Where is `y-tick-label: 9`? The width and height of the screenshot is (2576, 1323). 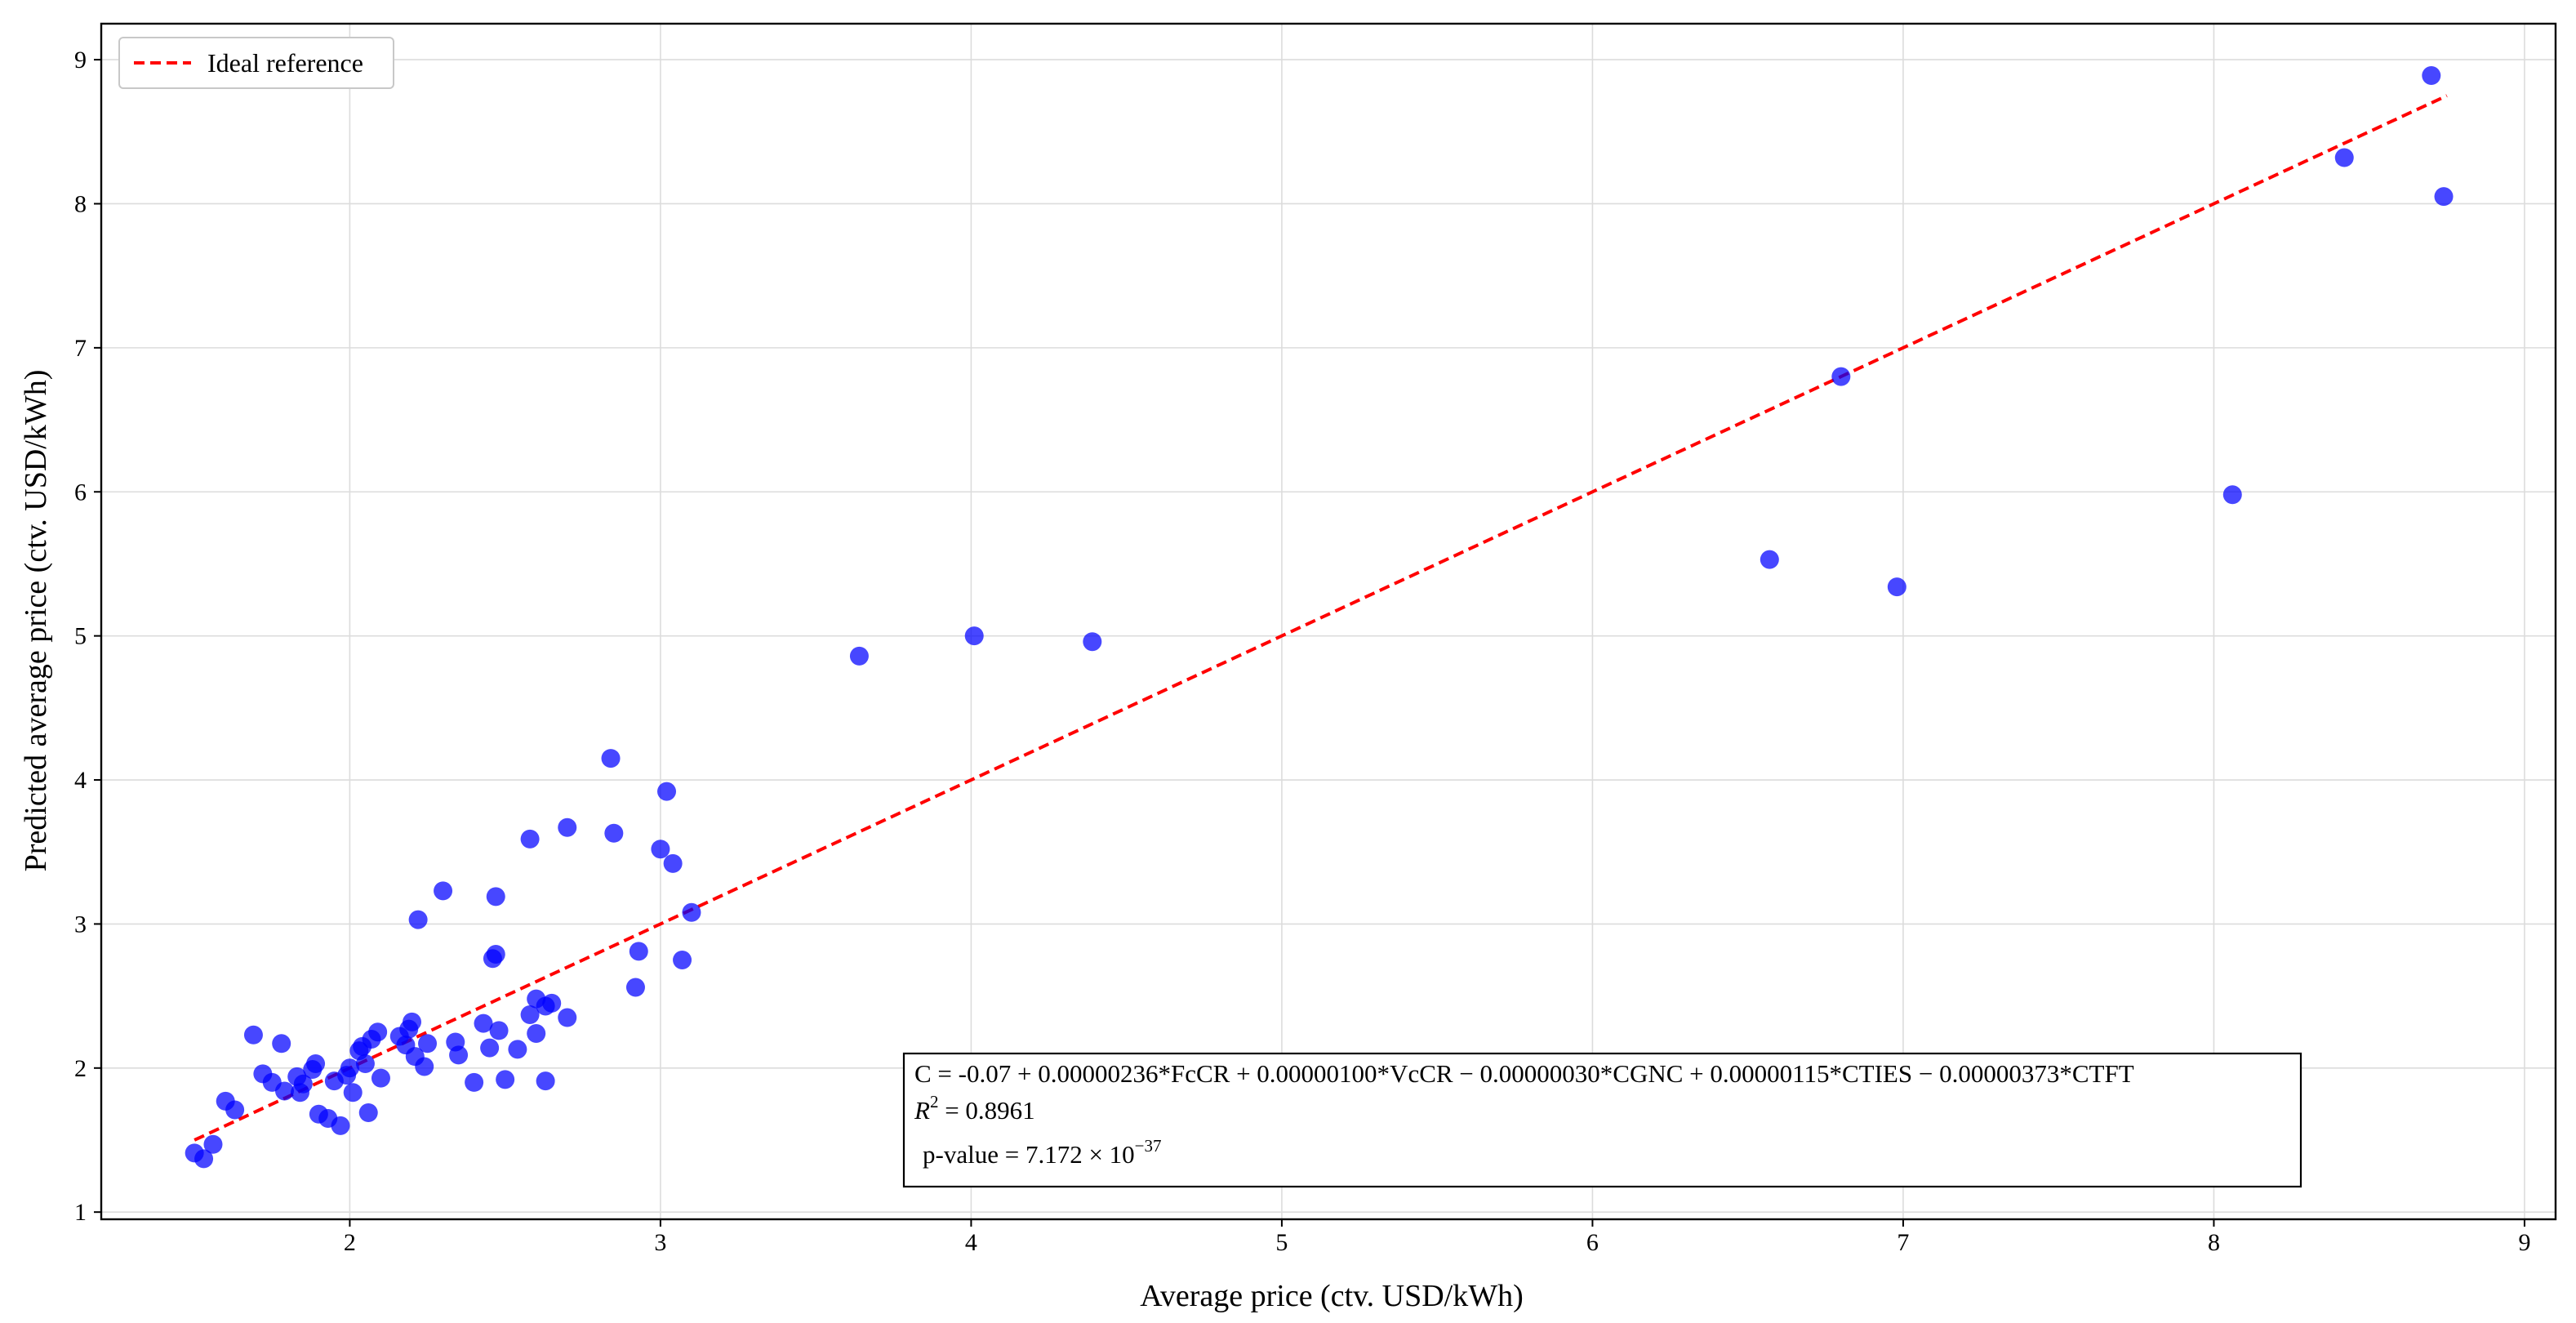 y-tick-label: 9 is located at coordinates (80, 60).